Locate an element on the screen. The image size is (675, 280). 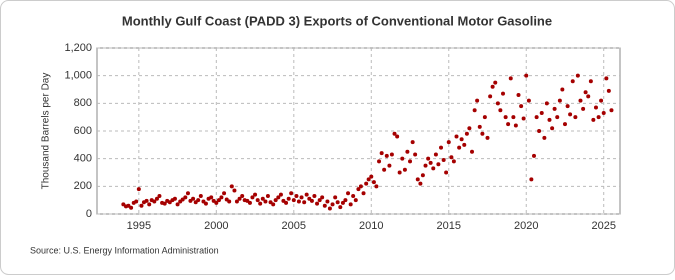
x-tick-label: 2020 is located at coordinates (526, 226).